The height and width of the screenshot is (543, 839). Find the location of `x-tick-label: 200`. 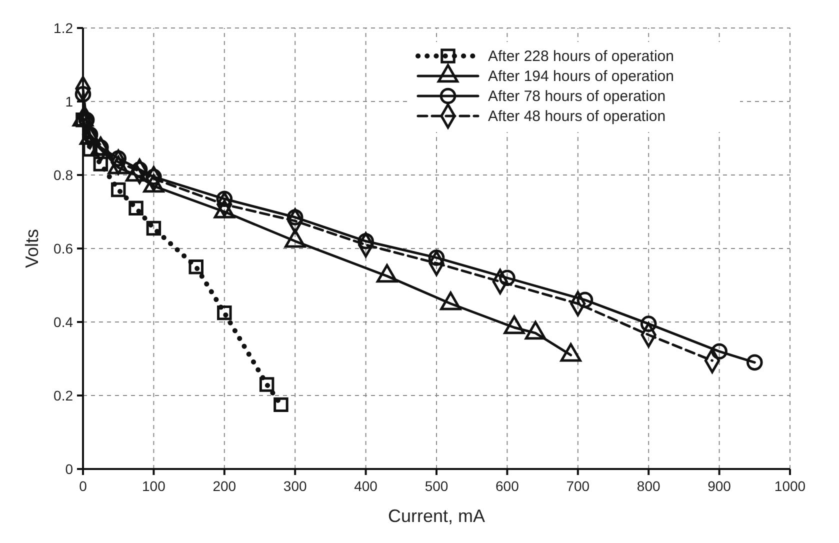

x-tick-label: 200 is located at coordinates (224, 486).